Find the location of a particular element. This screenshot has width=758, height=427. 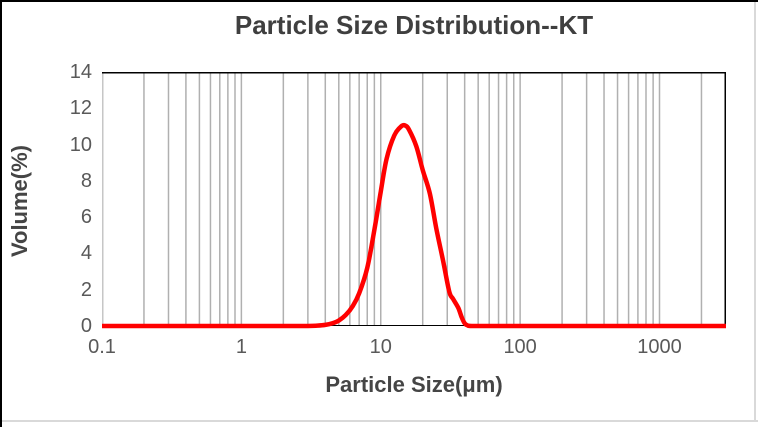

x-tick-label-0.1: 0.1 is located at coordinates (102, 347).